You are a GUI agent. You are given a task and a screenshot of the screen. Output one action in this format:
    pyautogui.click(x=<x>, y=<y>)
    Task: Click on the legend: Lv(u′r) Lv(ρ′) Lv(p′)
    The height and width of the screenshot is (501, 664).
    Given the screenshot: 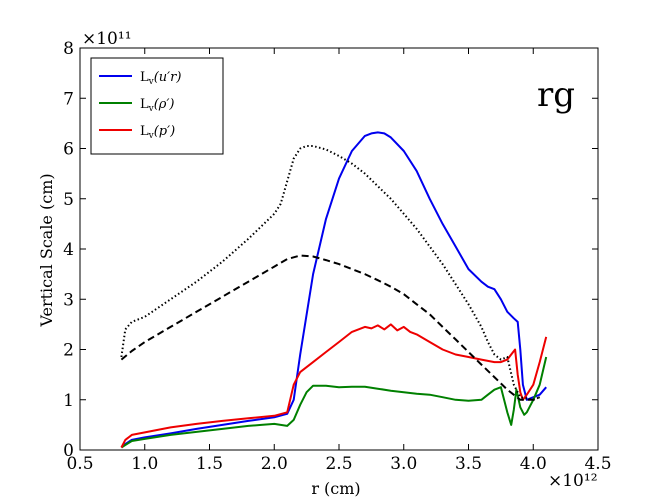 What is the action you would take?
    pyautogui.click(x=157, y=106)
    